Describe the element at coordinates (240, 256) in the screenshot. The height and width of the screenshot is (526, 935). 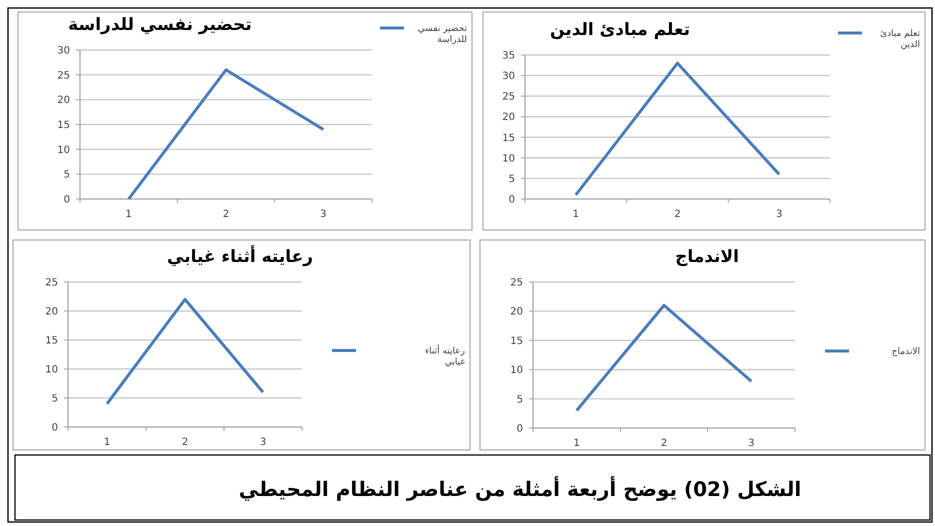
I see `chart-title: رعايته أثناء غيابي` at that location.